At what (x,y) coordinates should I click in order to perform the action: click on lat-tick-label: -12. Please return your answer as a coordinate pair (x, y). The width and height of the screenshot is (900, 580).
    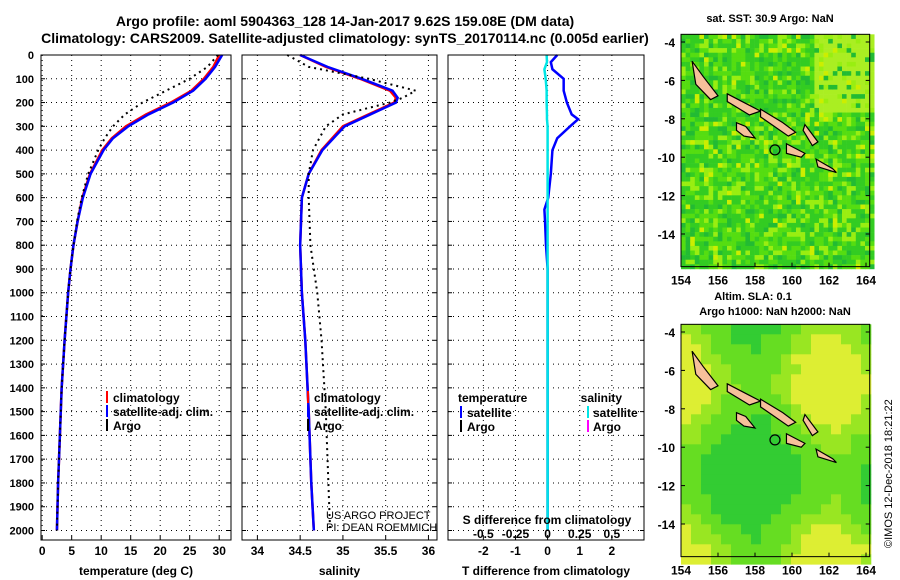
    Looking at the image, I should click on (667, 197).